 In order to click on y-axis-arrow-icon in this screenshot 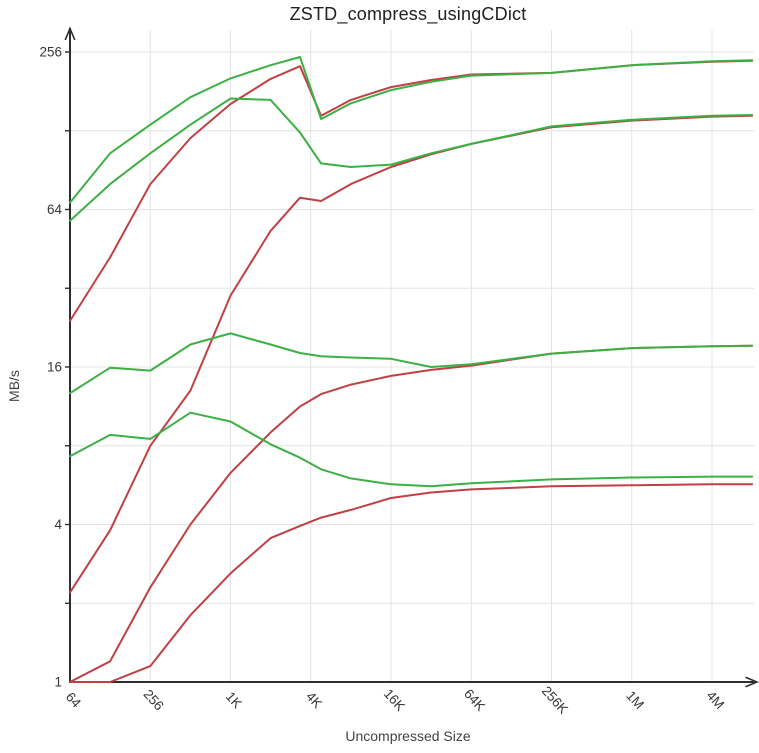, I will do `click(70, 33)`.